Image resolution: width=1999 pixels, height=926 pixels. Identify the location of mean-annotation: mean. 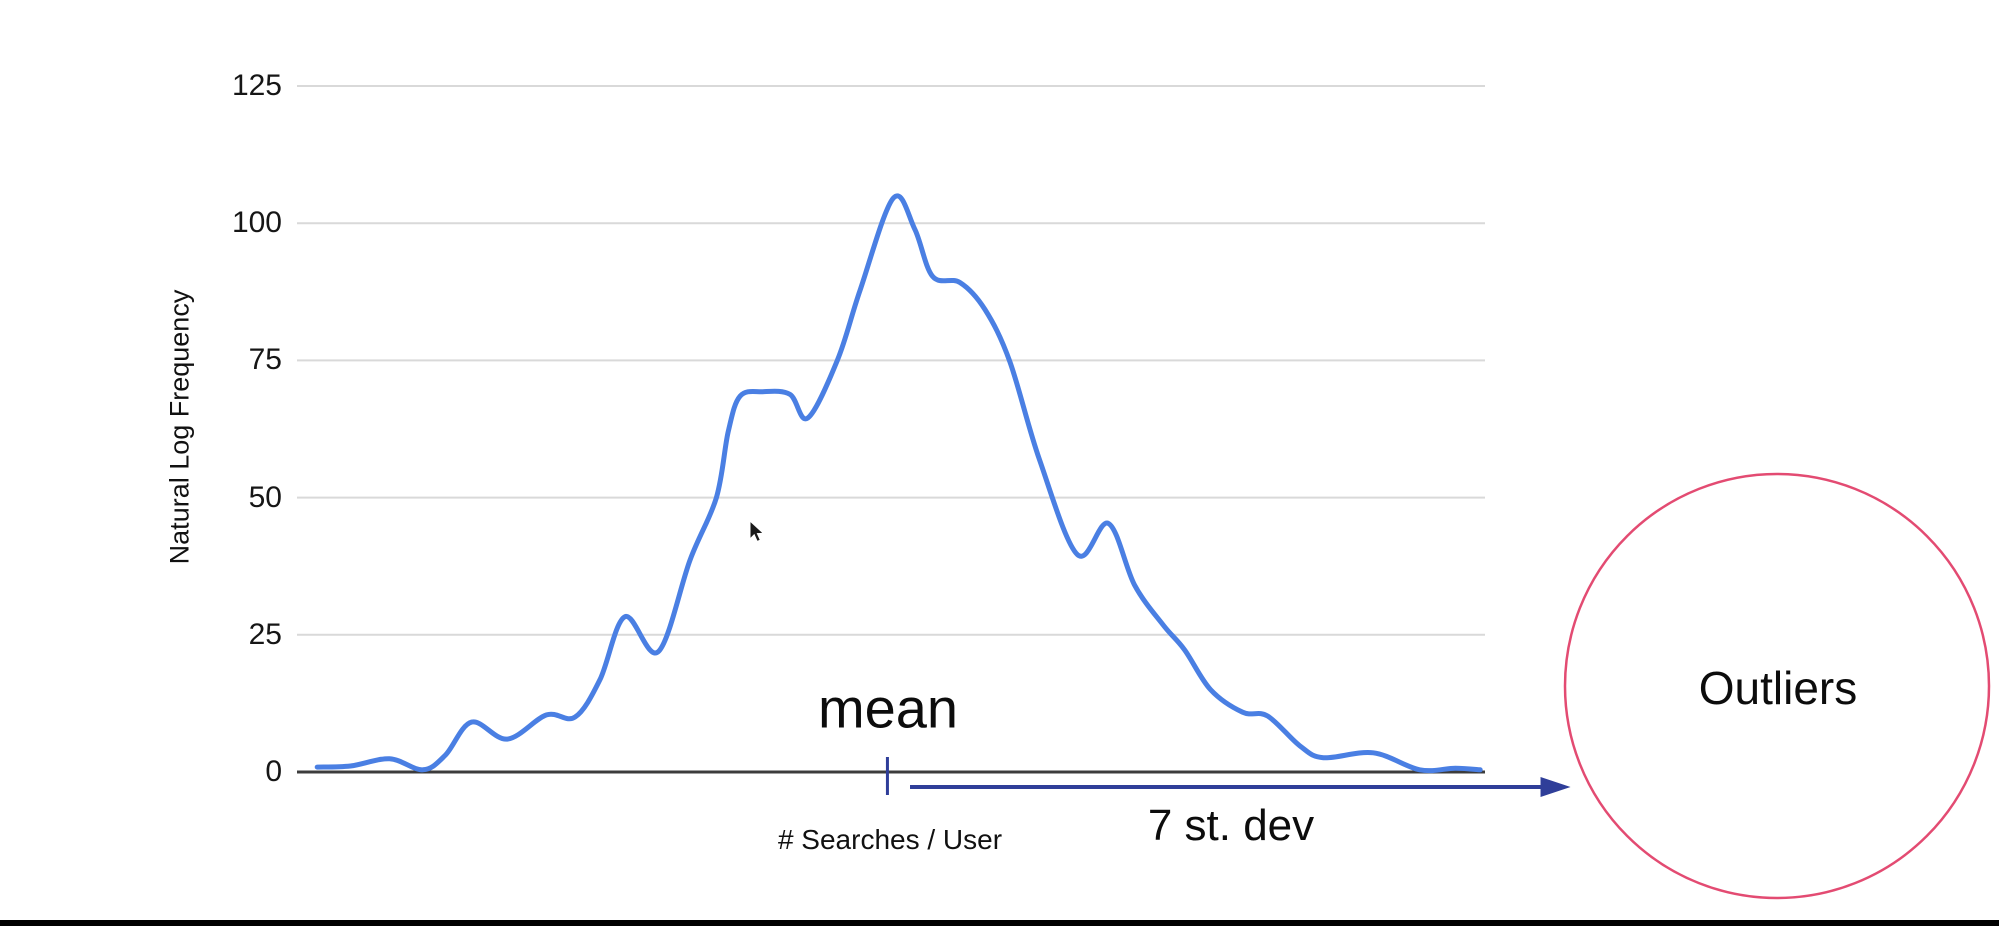
(888, 708).